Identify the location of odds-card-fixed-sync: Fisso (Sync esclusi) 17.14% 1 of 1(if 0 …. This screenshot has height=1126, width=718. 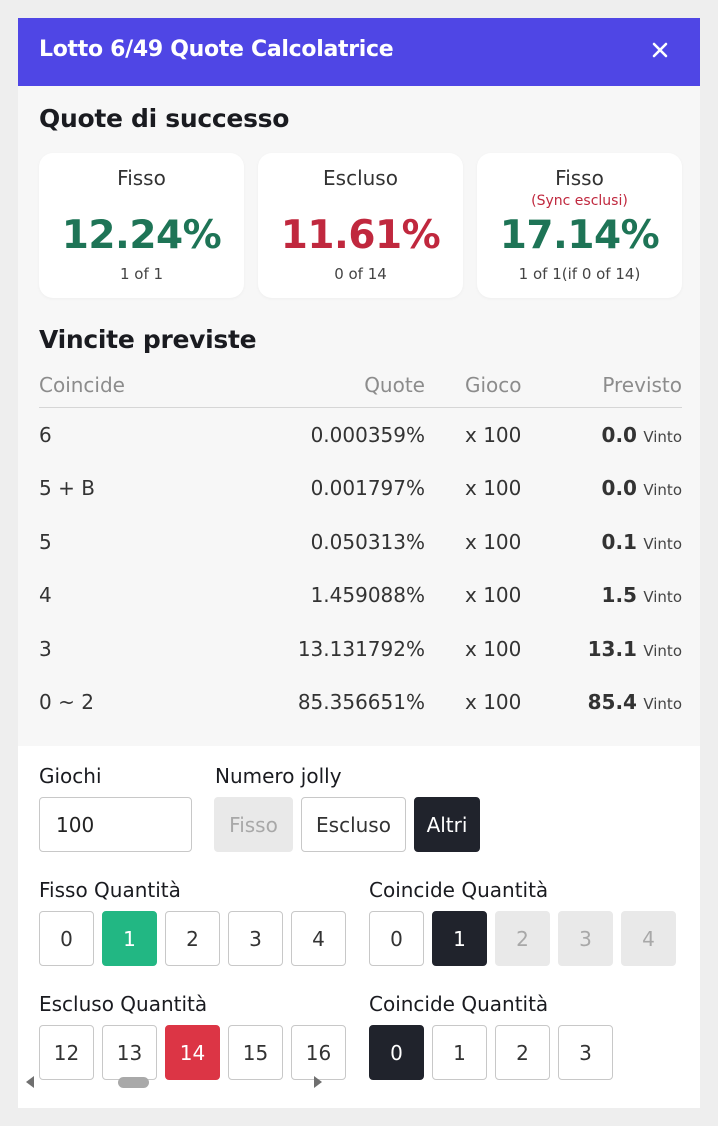
(579, 225).